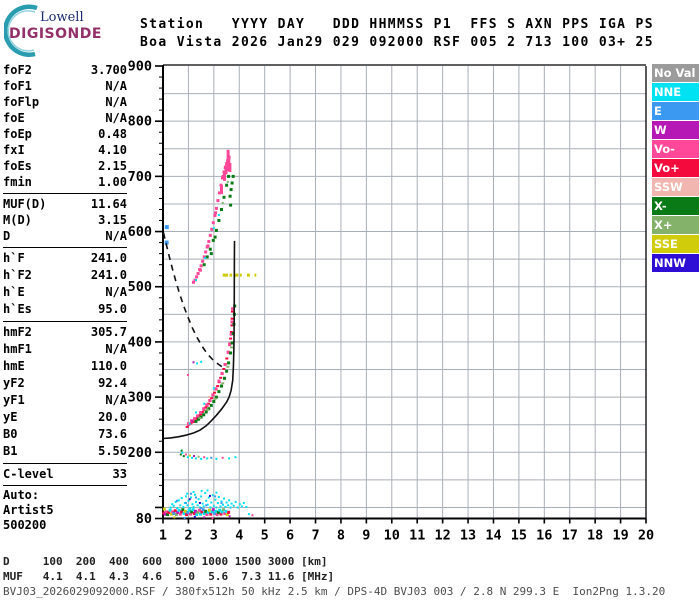 The height and width of the screenshot is (600, 700). I want to click on legend-item-vo-: Vo+, so click(675, 168).